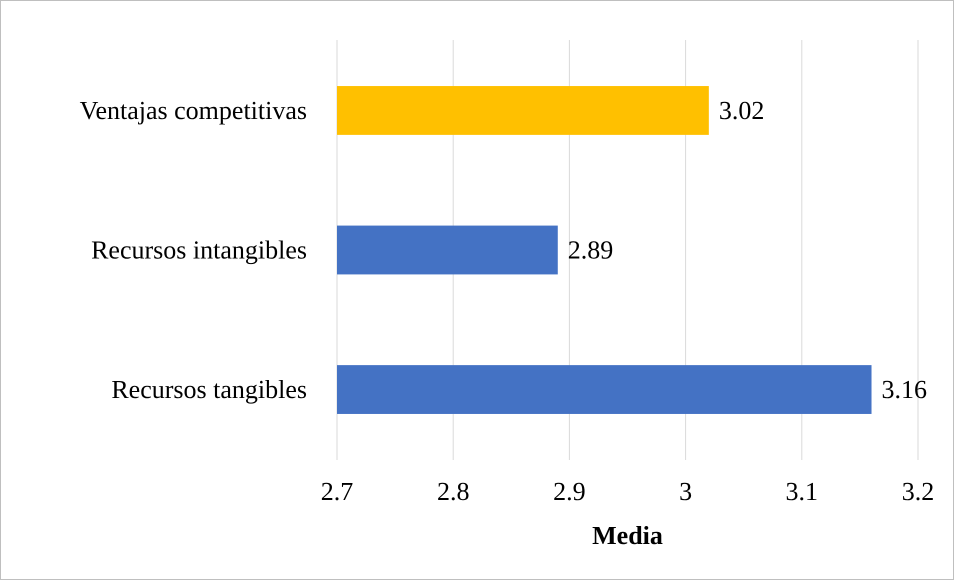 The image size is (954, 580). What do you see at coordinates (905, 389) in the screenshot?
I see `data-label: 3.16` at bounding box center [905, 389].